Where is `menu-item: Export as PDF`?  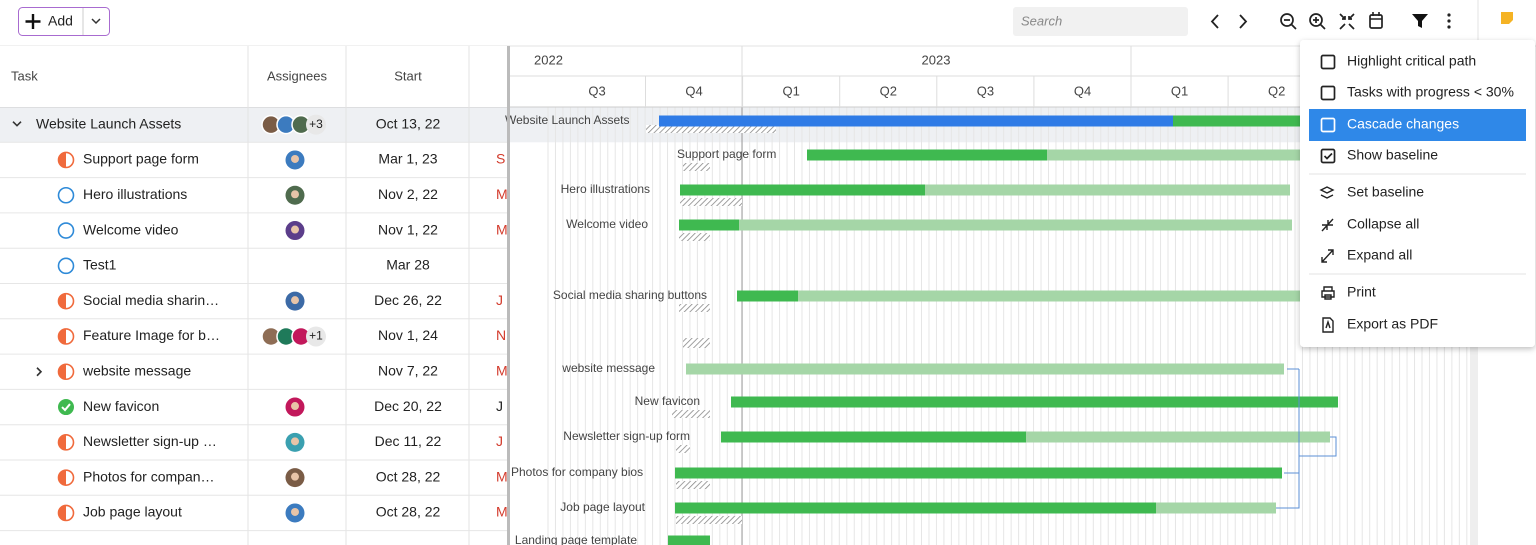
menu-item: Export as PDF is located at coordinates (1392, 324).